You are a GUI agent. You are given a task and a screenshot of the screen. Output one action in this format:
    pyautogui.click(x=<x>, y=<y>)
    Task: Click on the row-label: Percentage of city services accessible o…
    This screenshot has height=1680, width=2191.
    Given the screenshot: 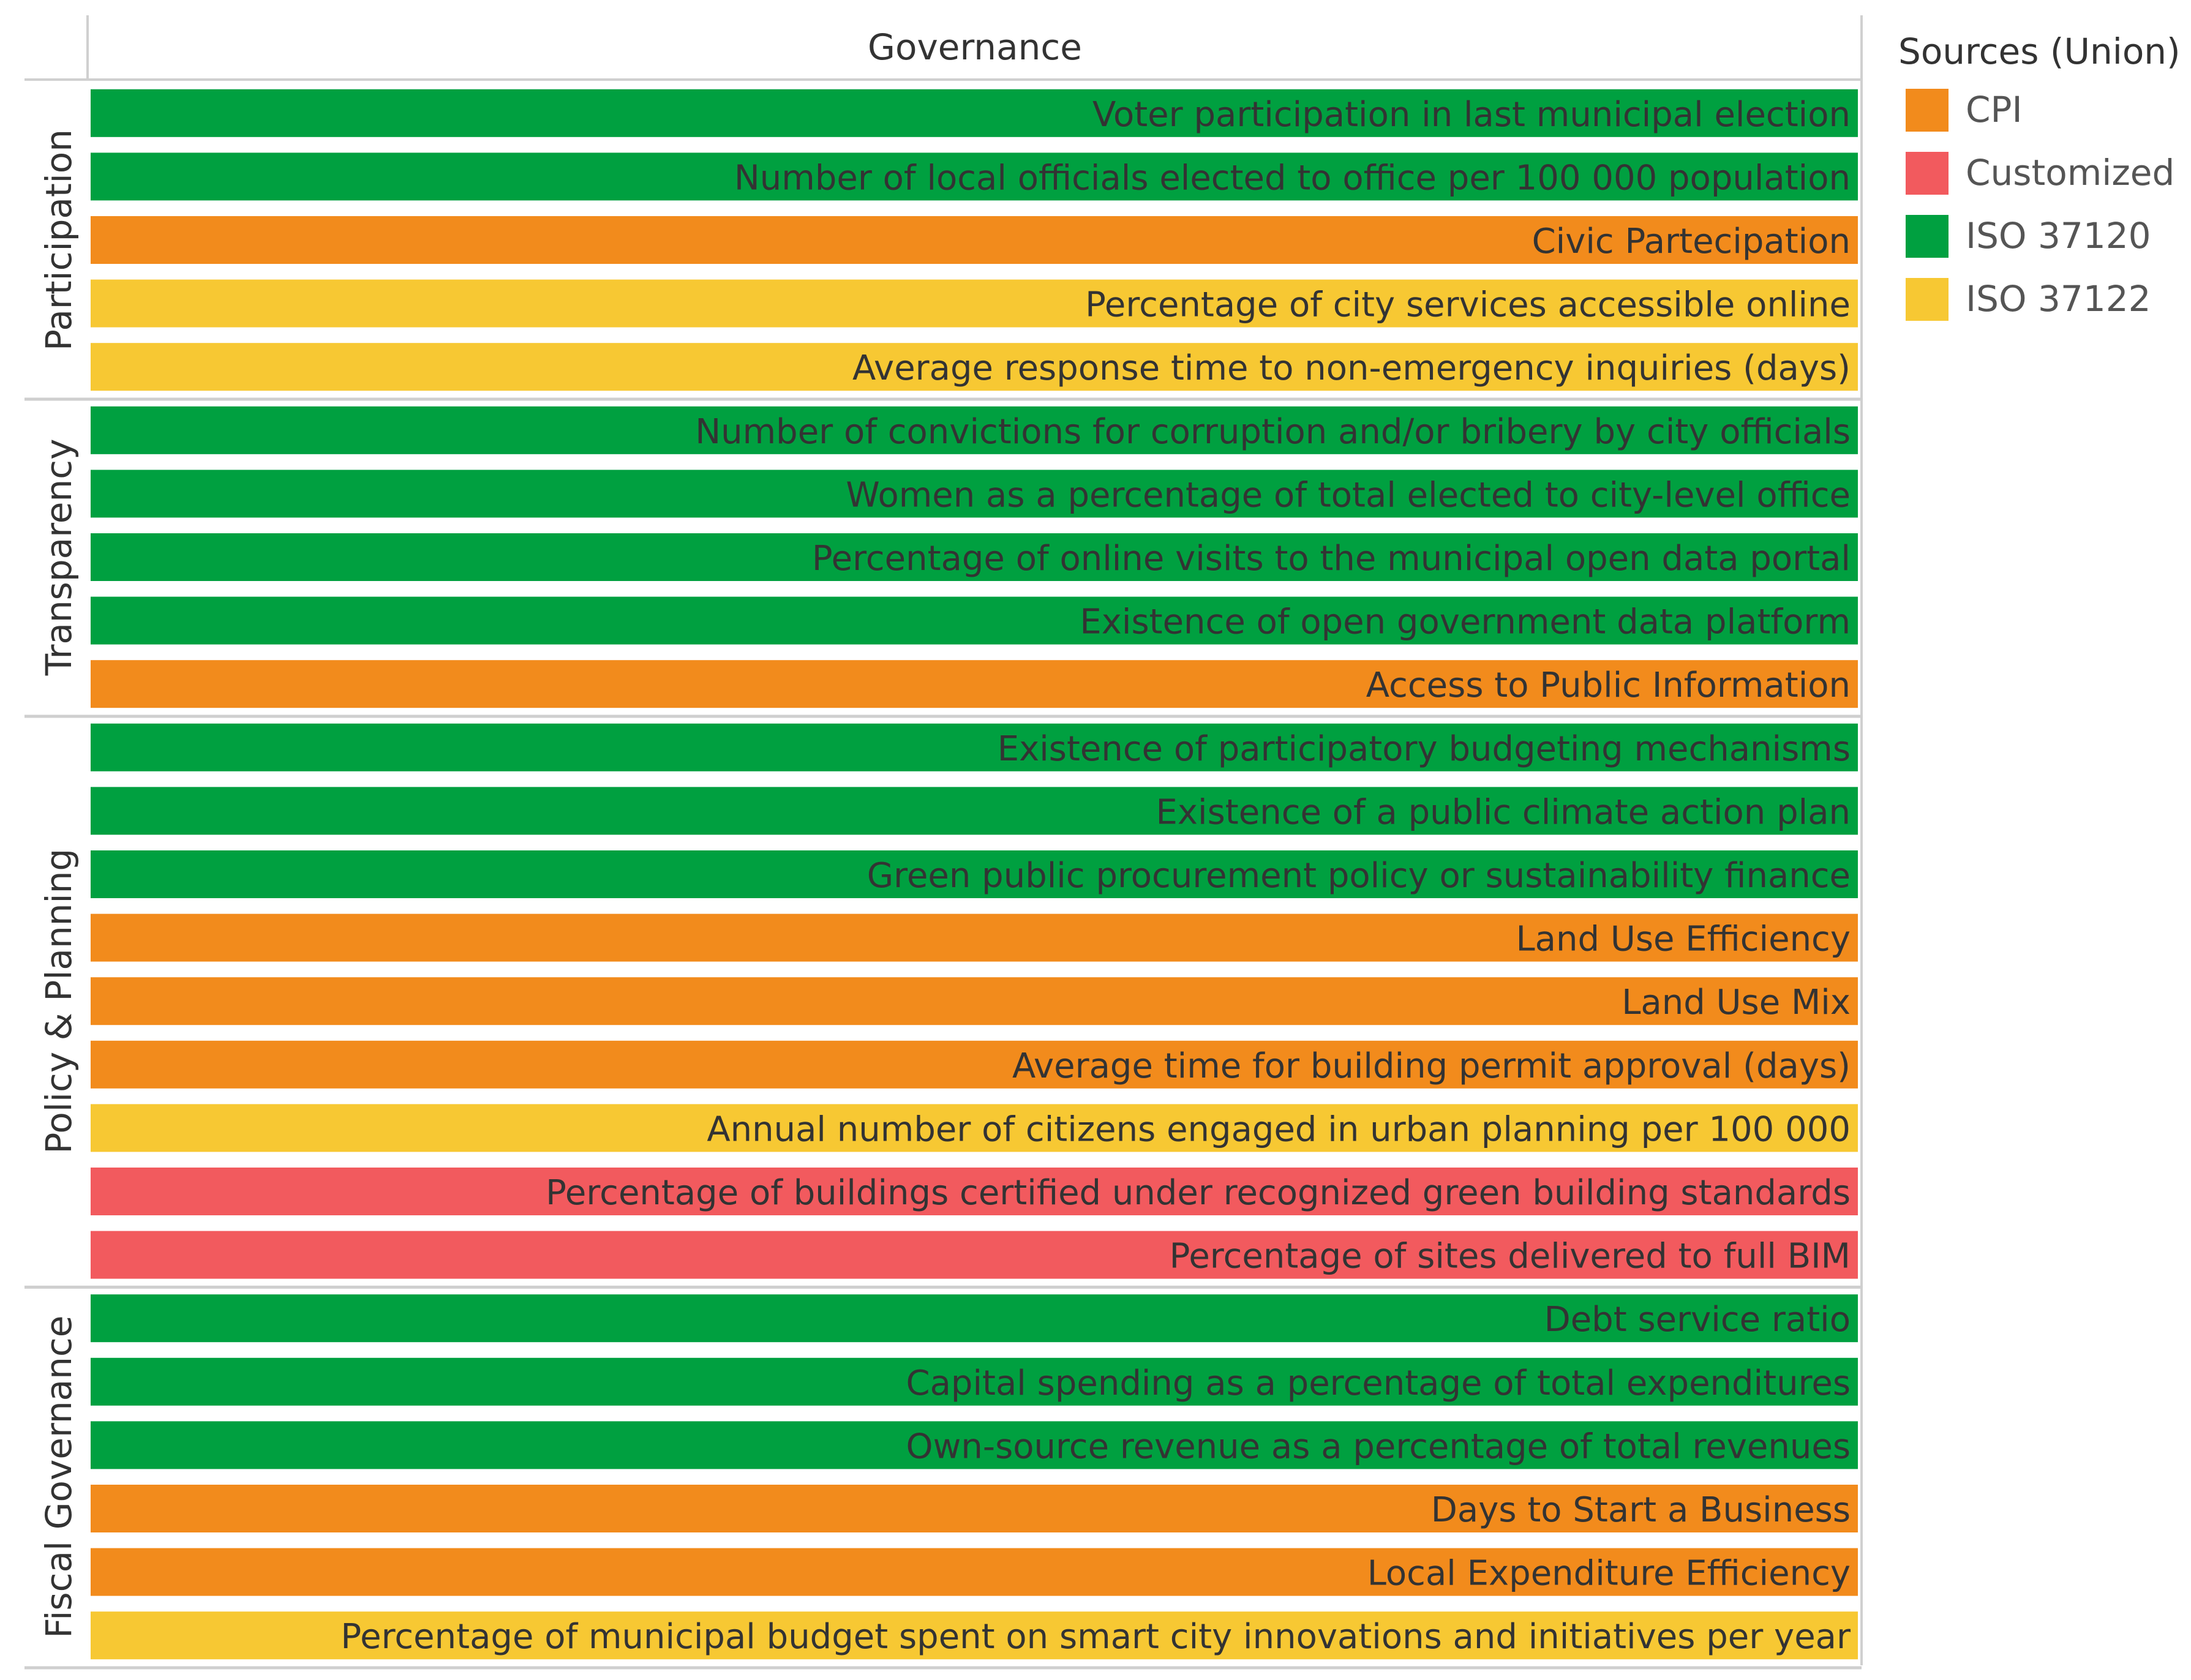 What is the action you would take?
    pyautogui.click(x=1468, y=305)
    